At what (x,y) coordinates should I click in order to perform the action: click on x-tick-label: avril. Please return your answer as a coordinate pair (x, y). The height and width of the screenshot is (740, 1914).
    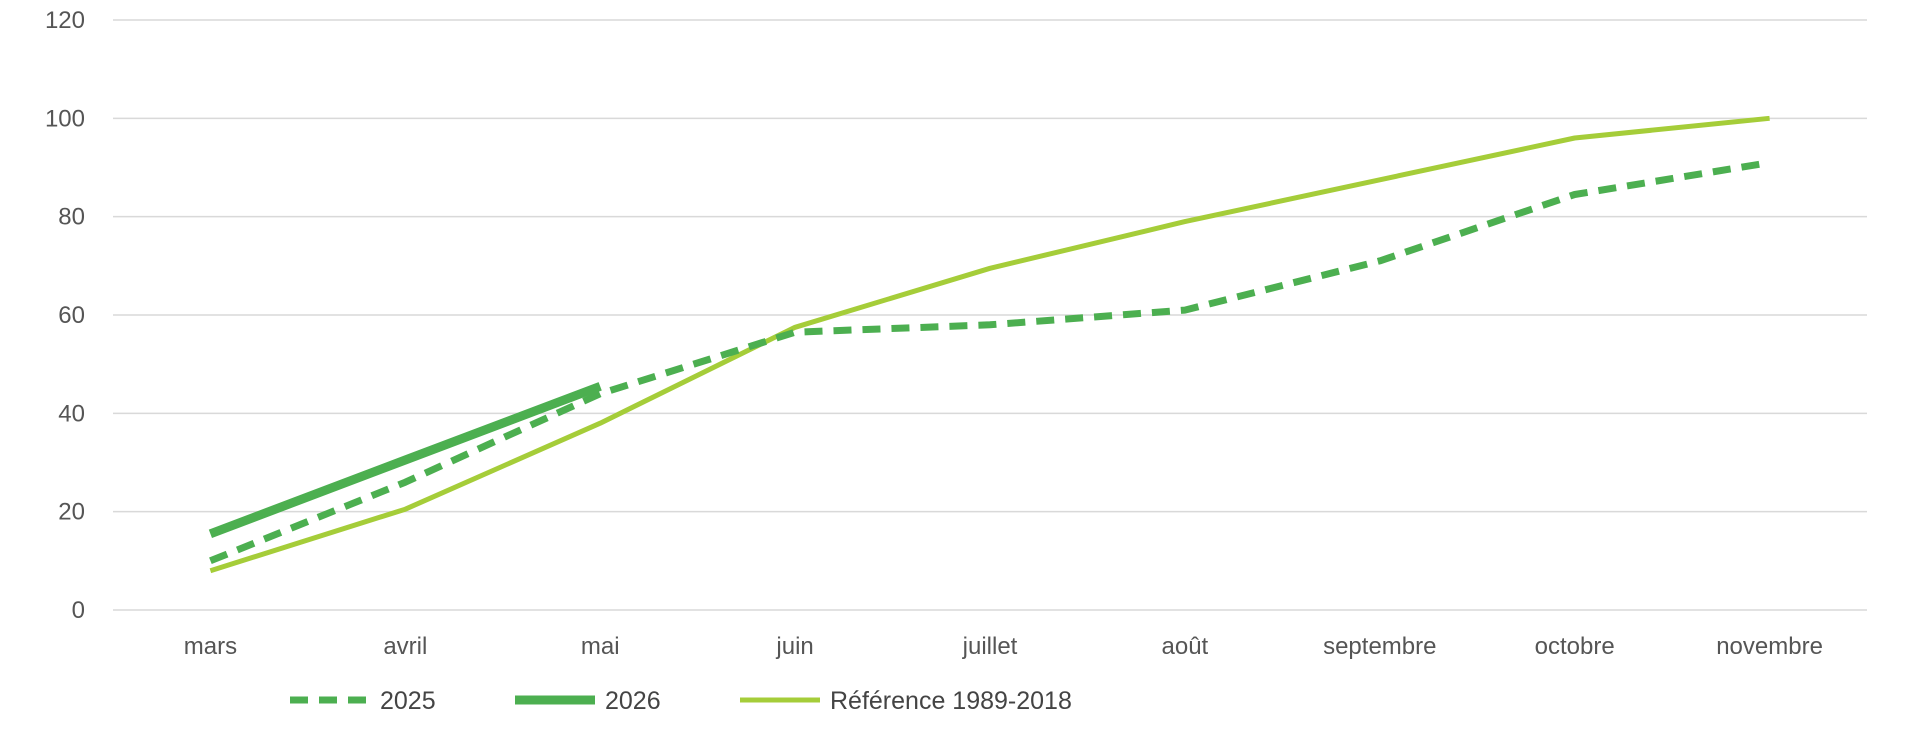
    Looking at the image, I should click on (405, 646).